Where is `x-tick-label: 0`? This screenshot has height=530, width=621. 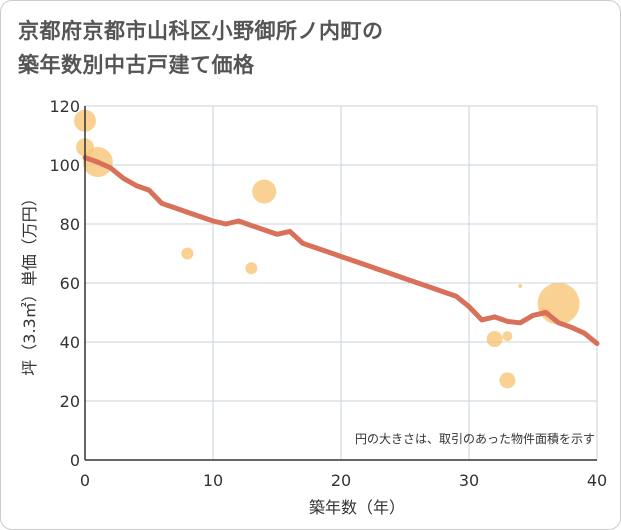 x-tick-label: 0 is located at coordinates (85, 480).